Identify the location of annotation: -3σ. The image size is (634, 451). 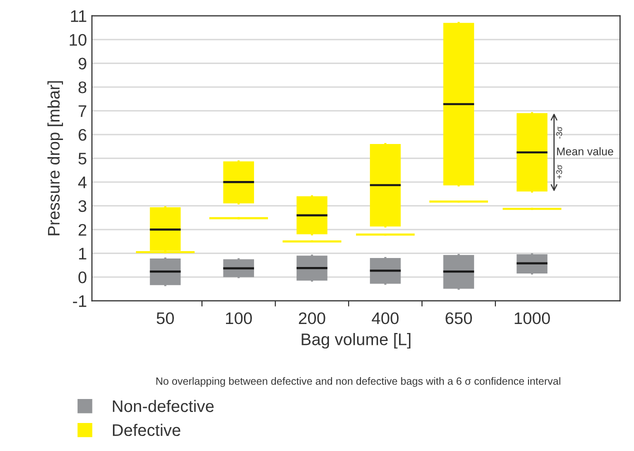
(559, 132).